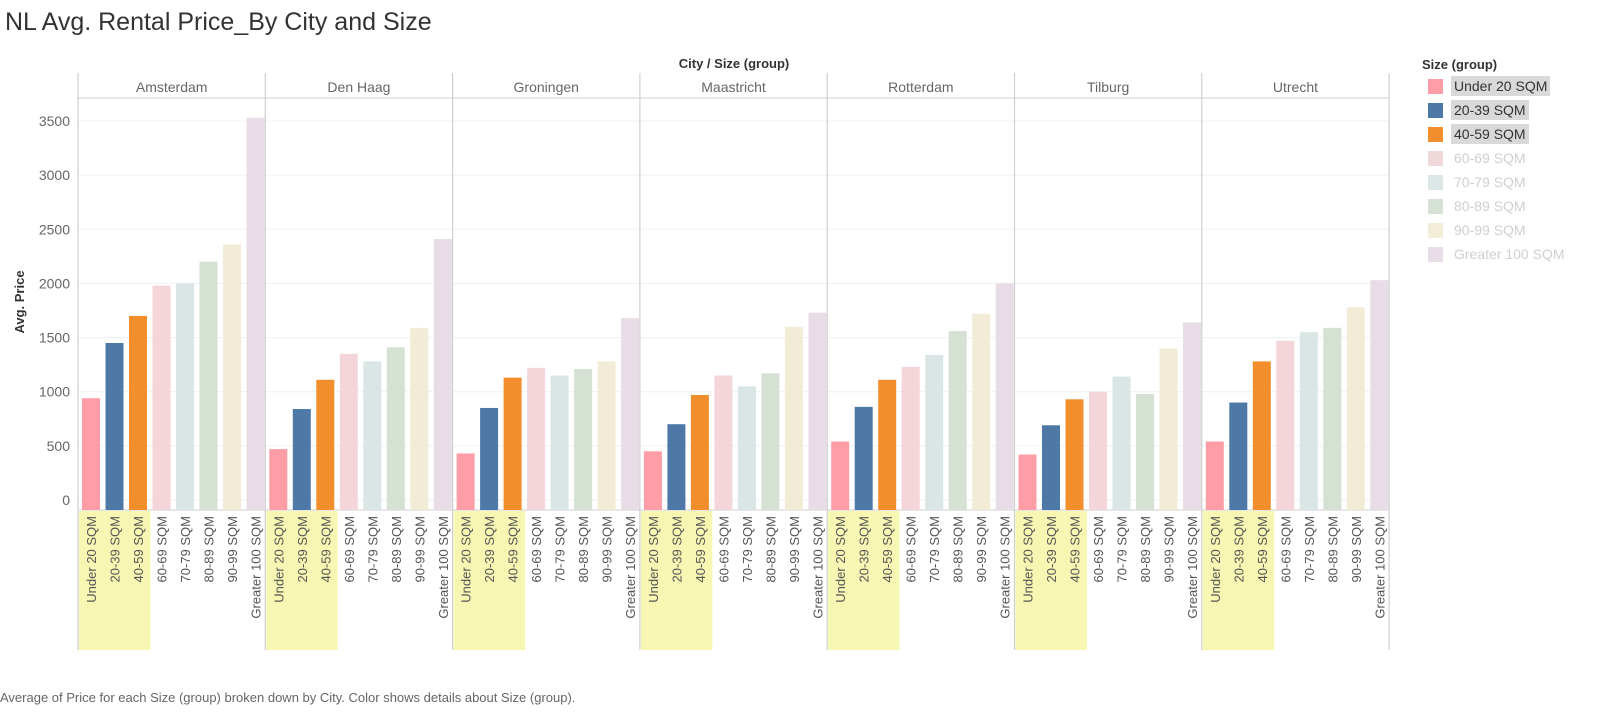  I want to click on legend-item: 40-59 SQM, so click(1511, 134).